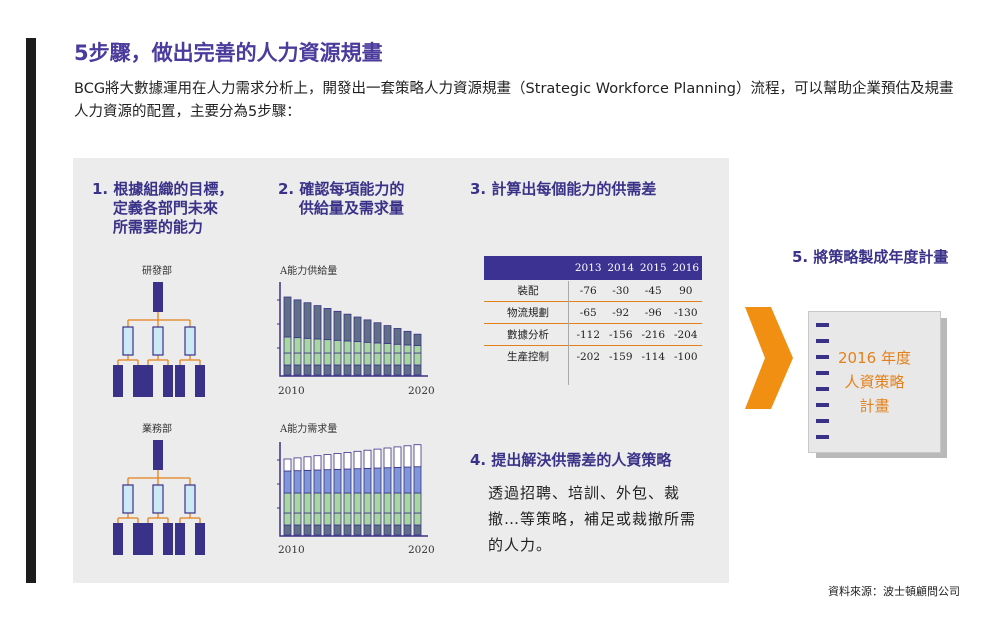 The image size is (1000, 636). Describe the element at coordinates (653, 334) in the screenshot. I see `table-cell: -216` at that location.